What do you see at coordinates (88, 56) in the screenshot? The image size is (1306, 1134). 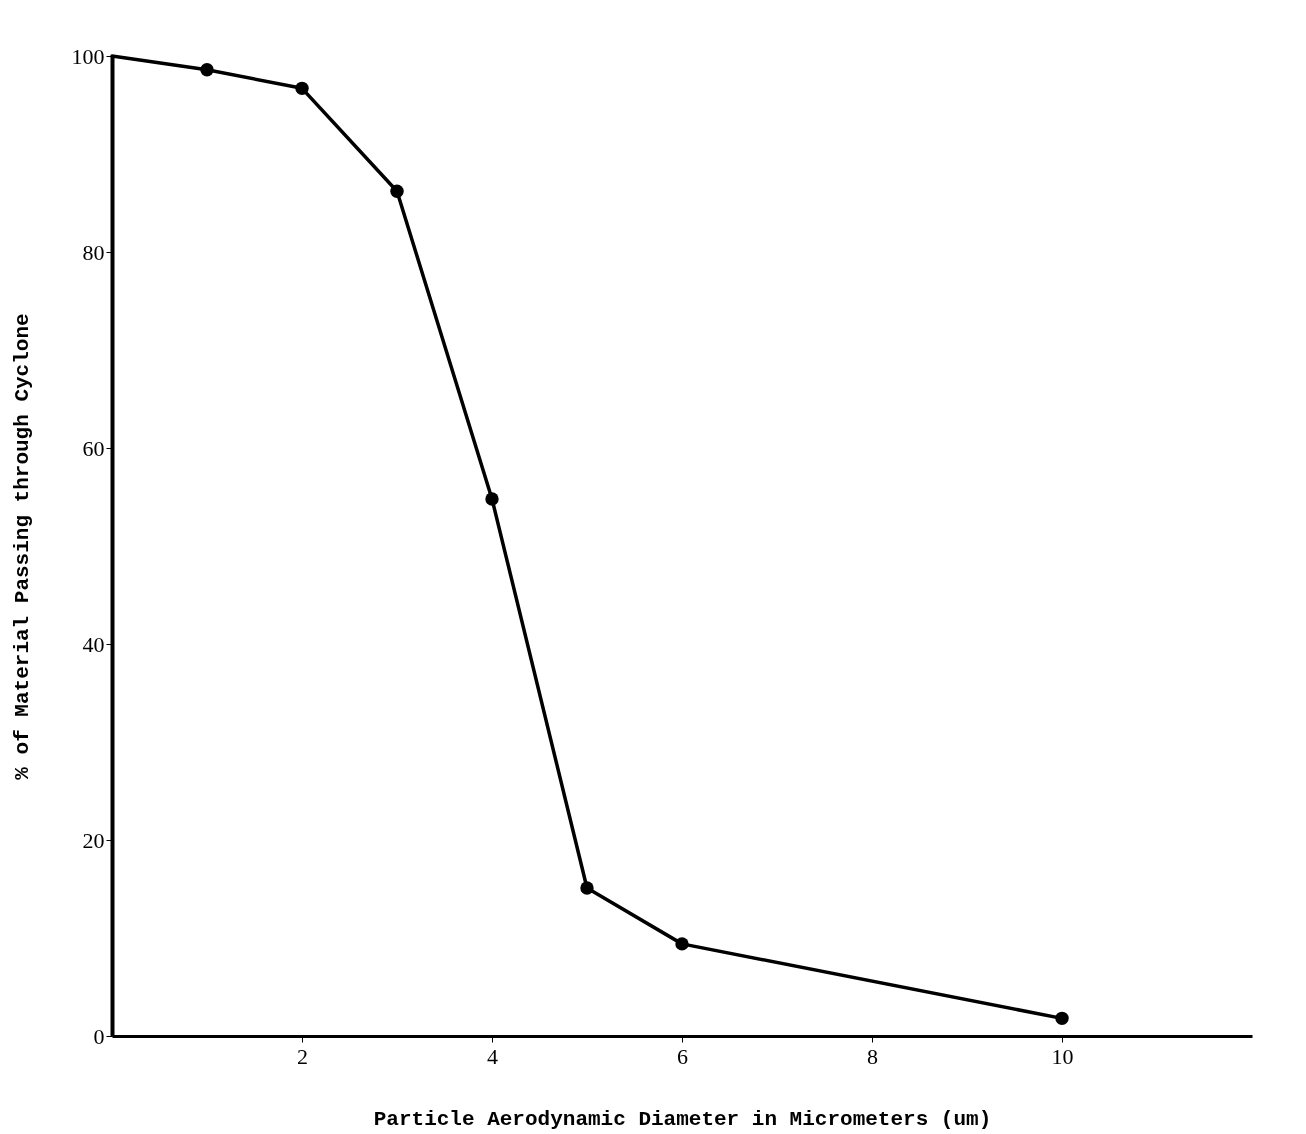 I see `y-tick-label: 100` at bounding box center [88, 56].